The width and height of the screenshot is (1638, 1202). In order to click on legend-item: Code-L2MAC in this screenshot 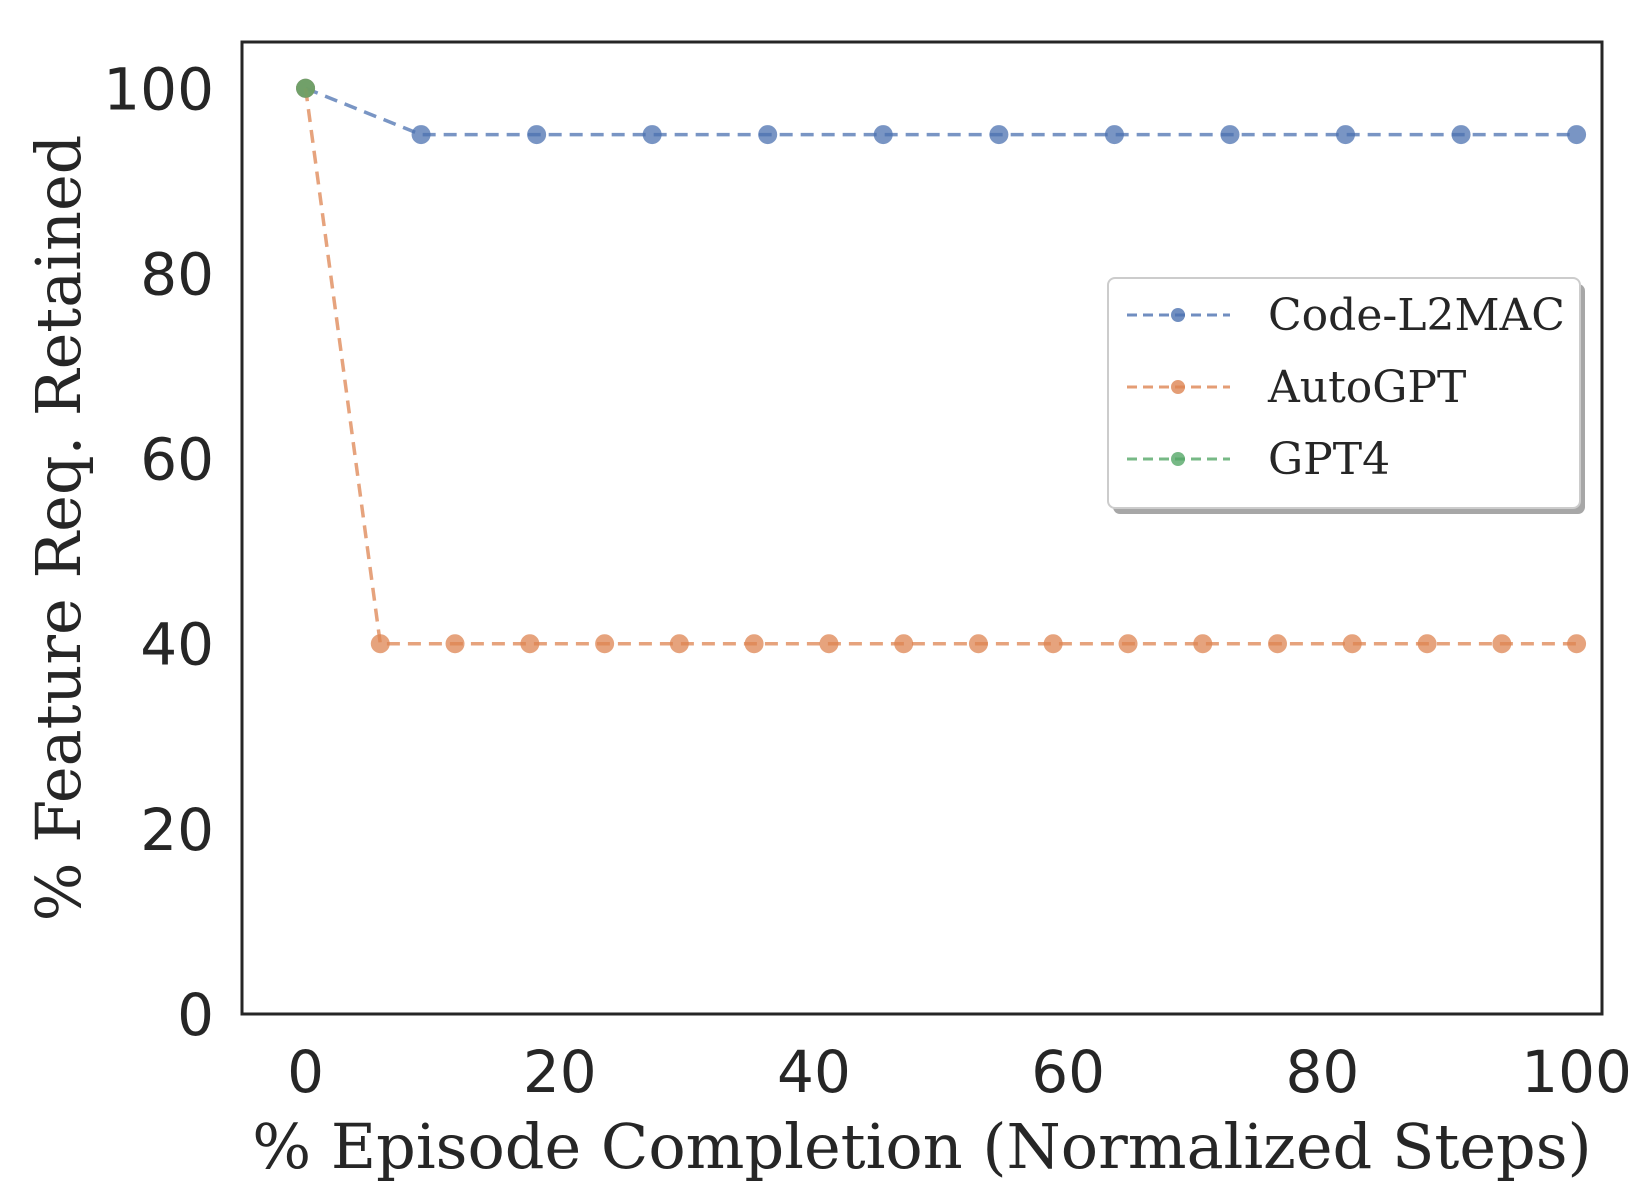, I will do `click(1346, 315)`.